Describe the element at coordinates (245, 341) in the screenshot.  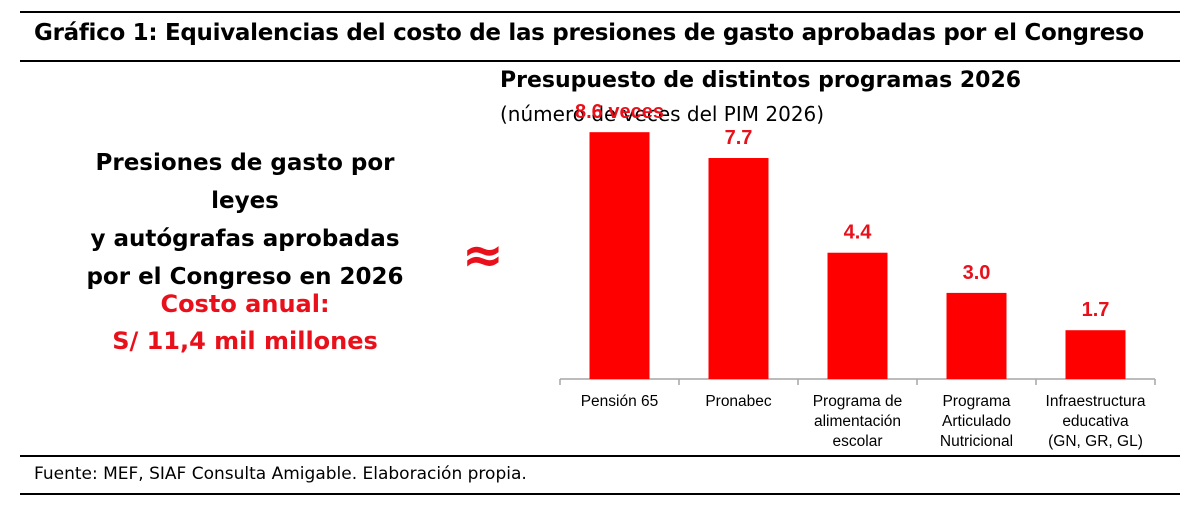
I see `cost-value: S/ 11,4 mil millones` at that location.